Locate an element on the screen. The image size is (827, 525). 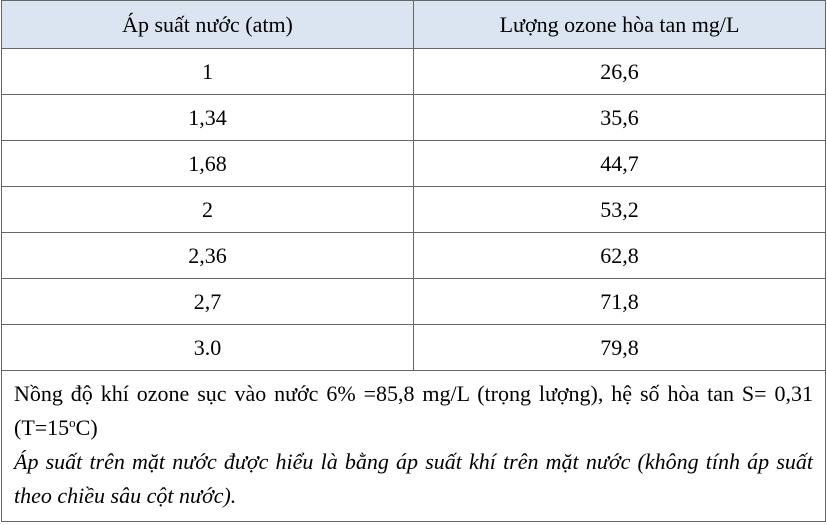
table-row: 2,7 71,8 is located at coordinates (413, 301).